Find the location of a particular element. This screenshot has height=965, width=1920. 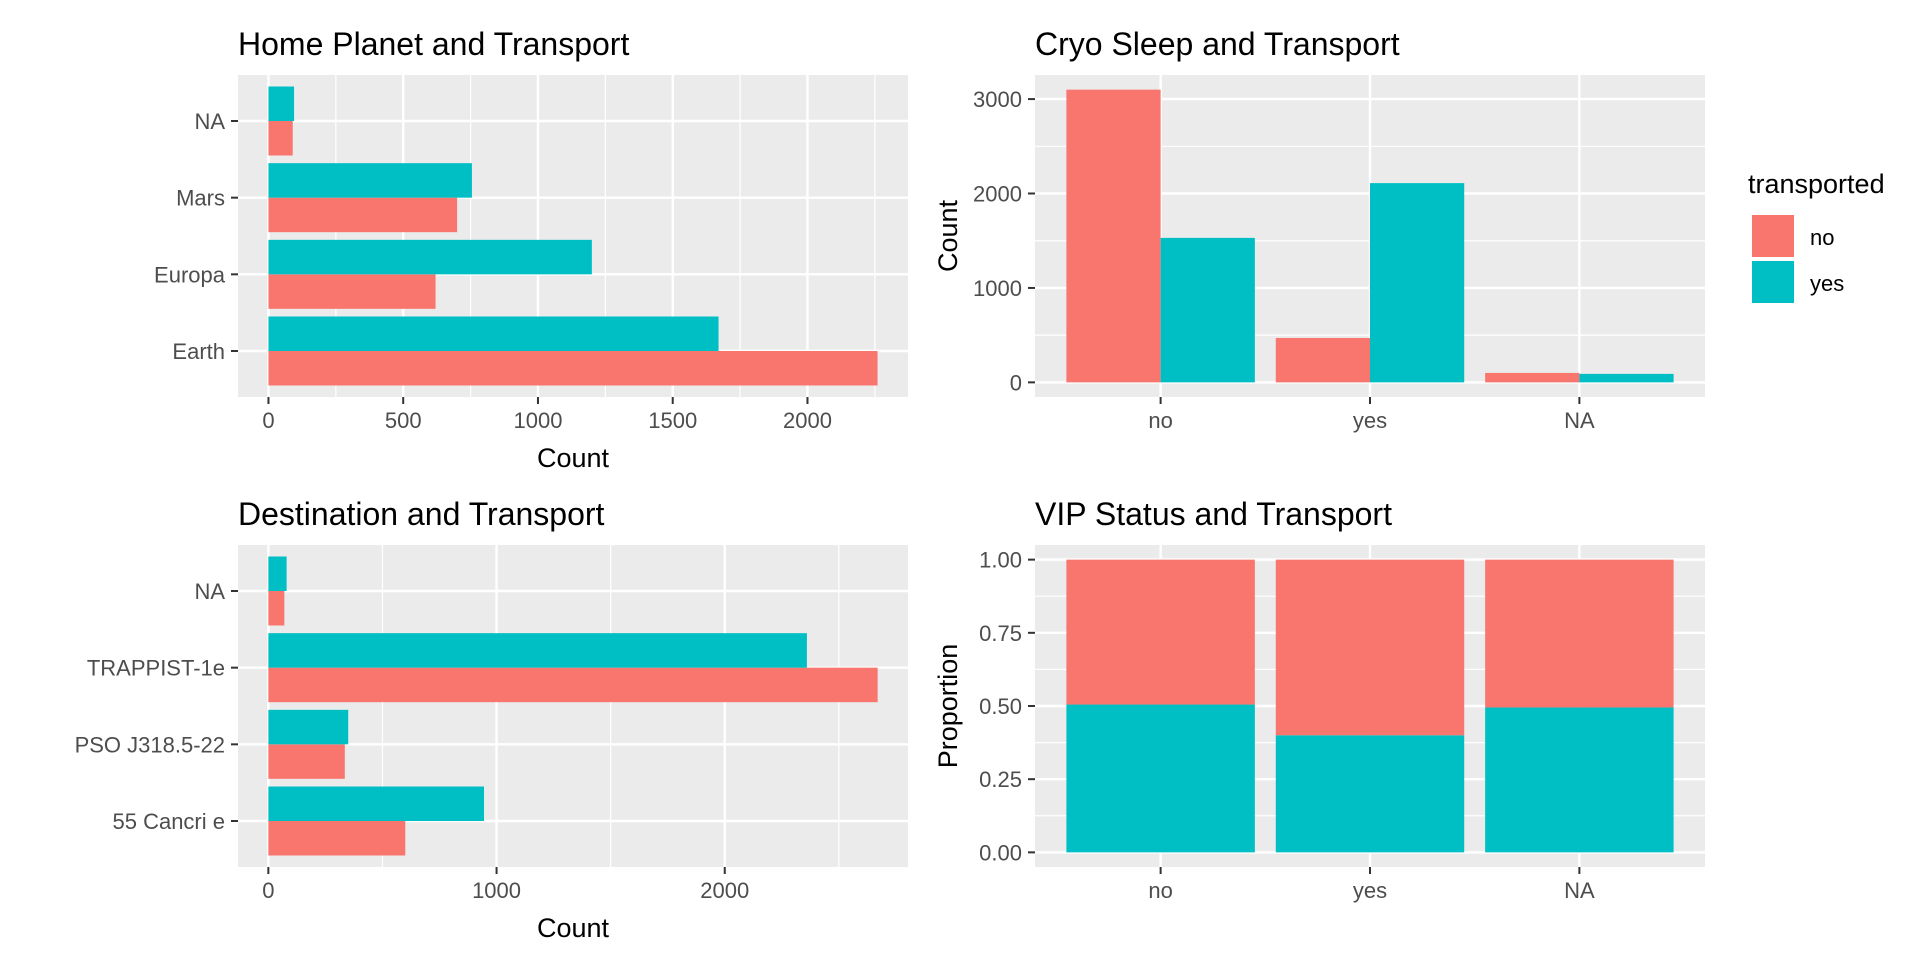

home-planet-x-tick-label: 0 is located at coordinates (268, 420).